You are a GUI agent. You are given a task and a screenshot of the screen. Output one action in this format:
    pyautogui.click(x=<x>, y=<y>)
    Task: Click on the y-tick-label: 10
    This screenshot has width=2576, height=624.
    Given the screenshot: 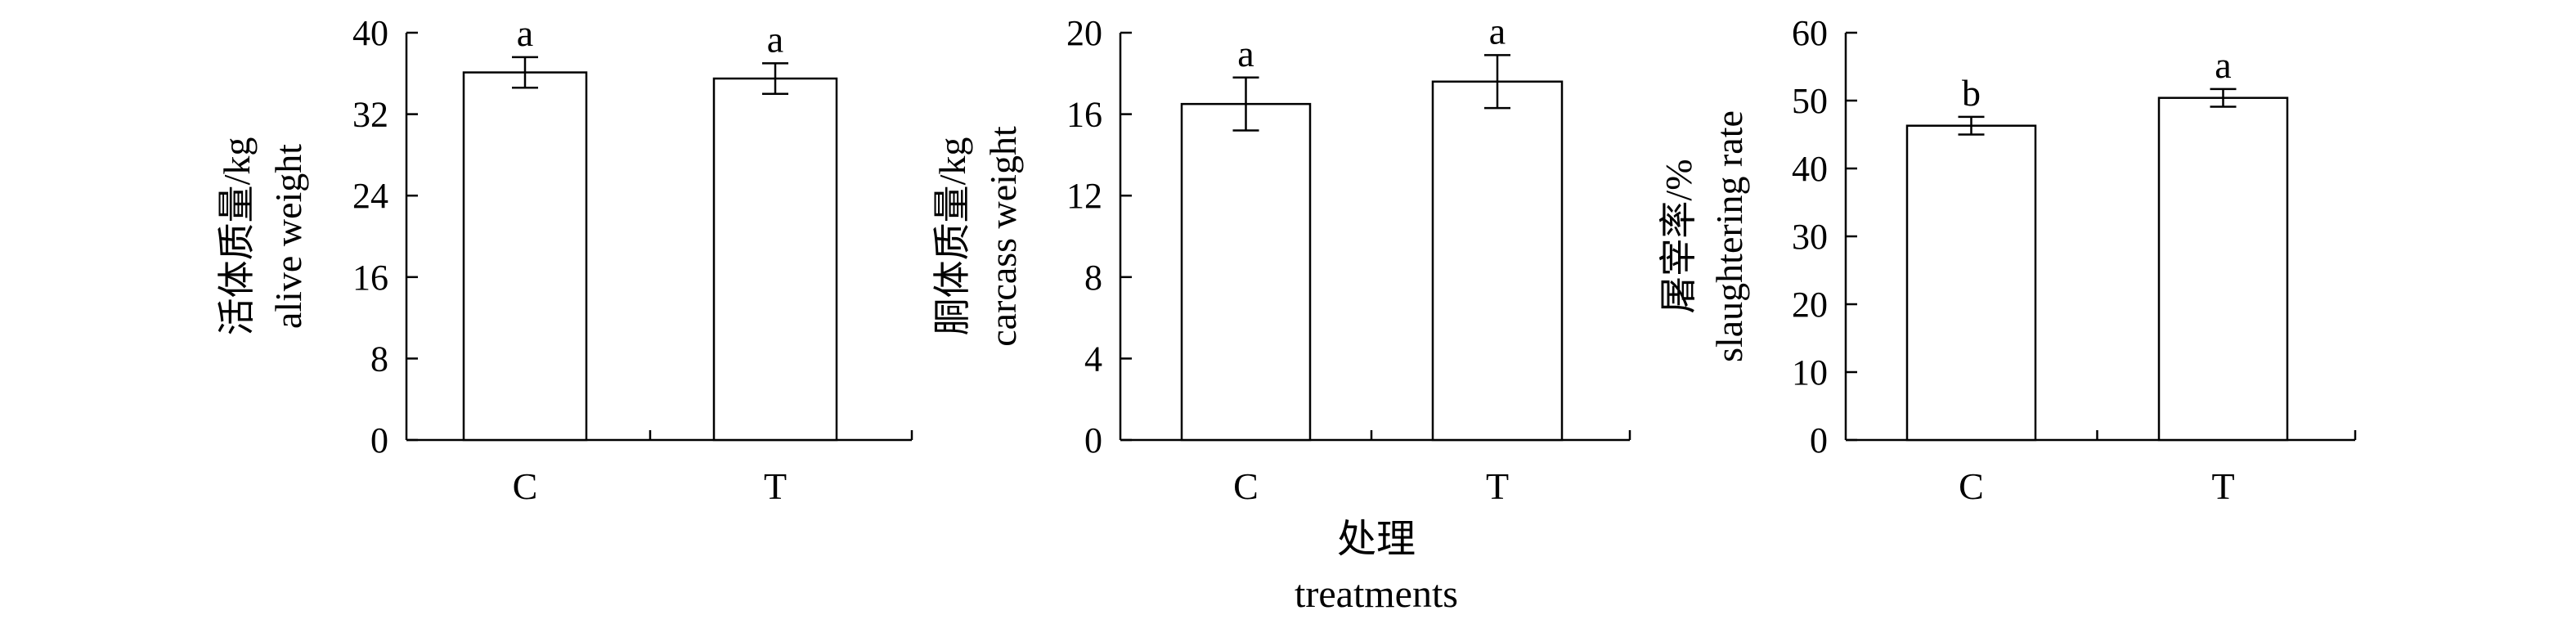 What is the action you would take?
    pyautogui.click(x=1810, y=373)
    